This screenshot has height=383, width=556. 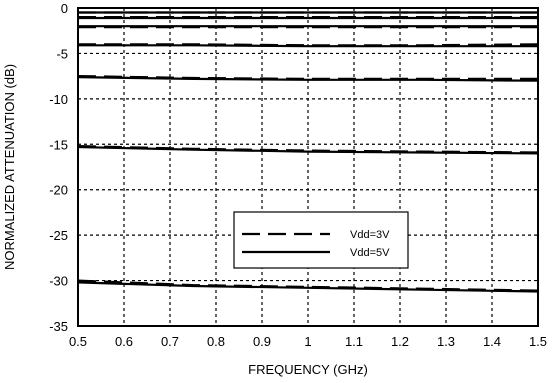 What do you see at coordinates (370, 235) in the screenshot?
I see `legend-label-vdd3: Vdd=3V` at bounding box center [370, 235].